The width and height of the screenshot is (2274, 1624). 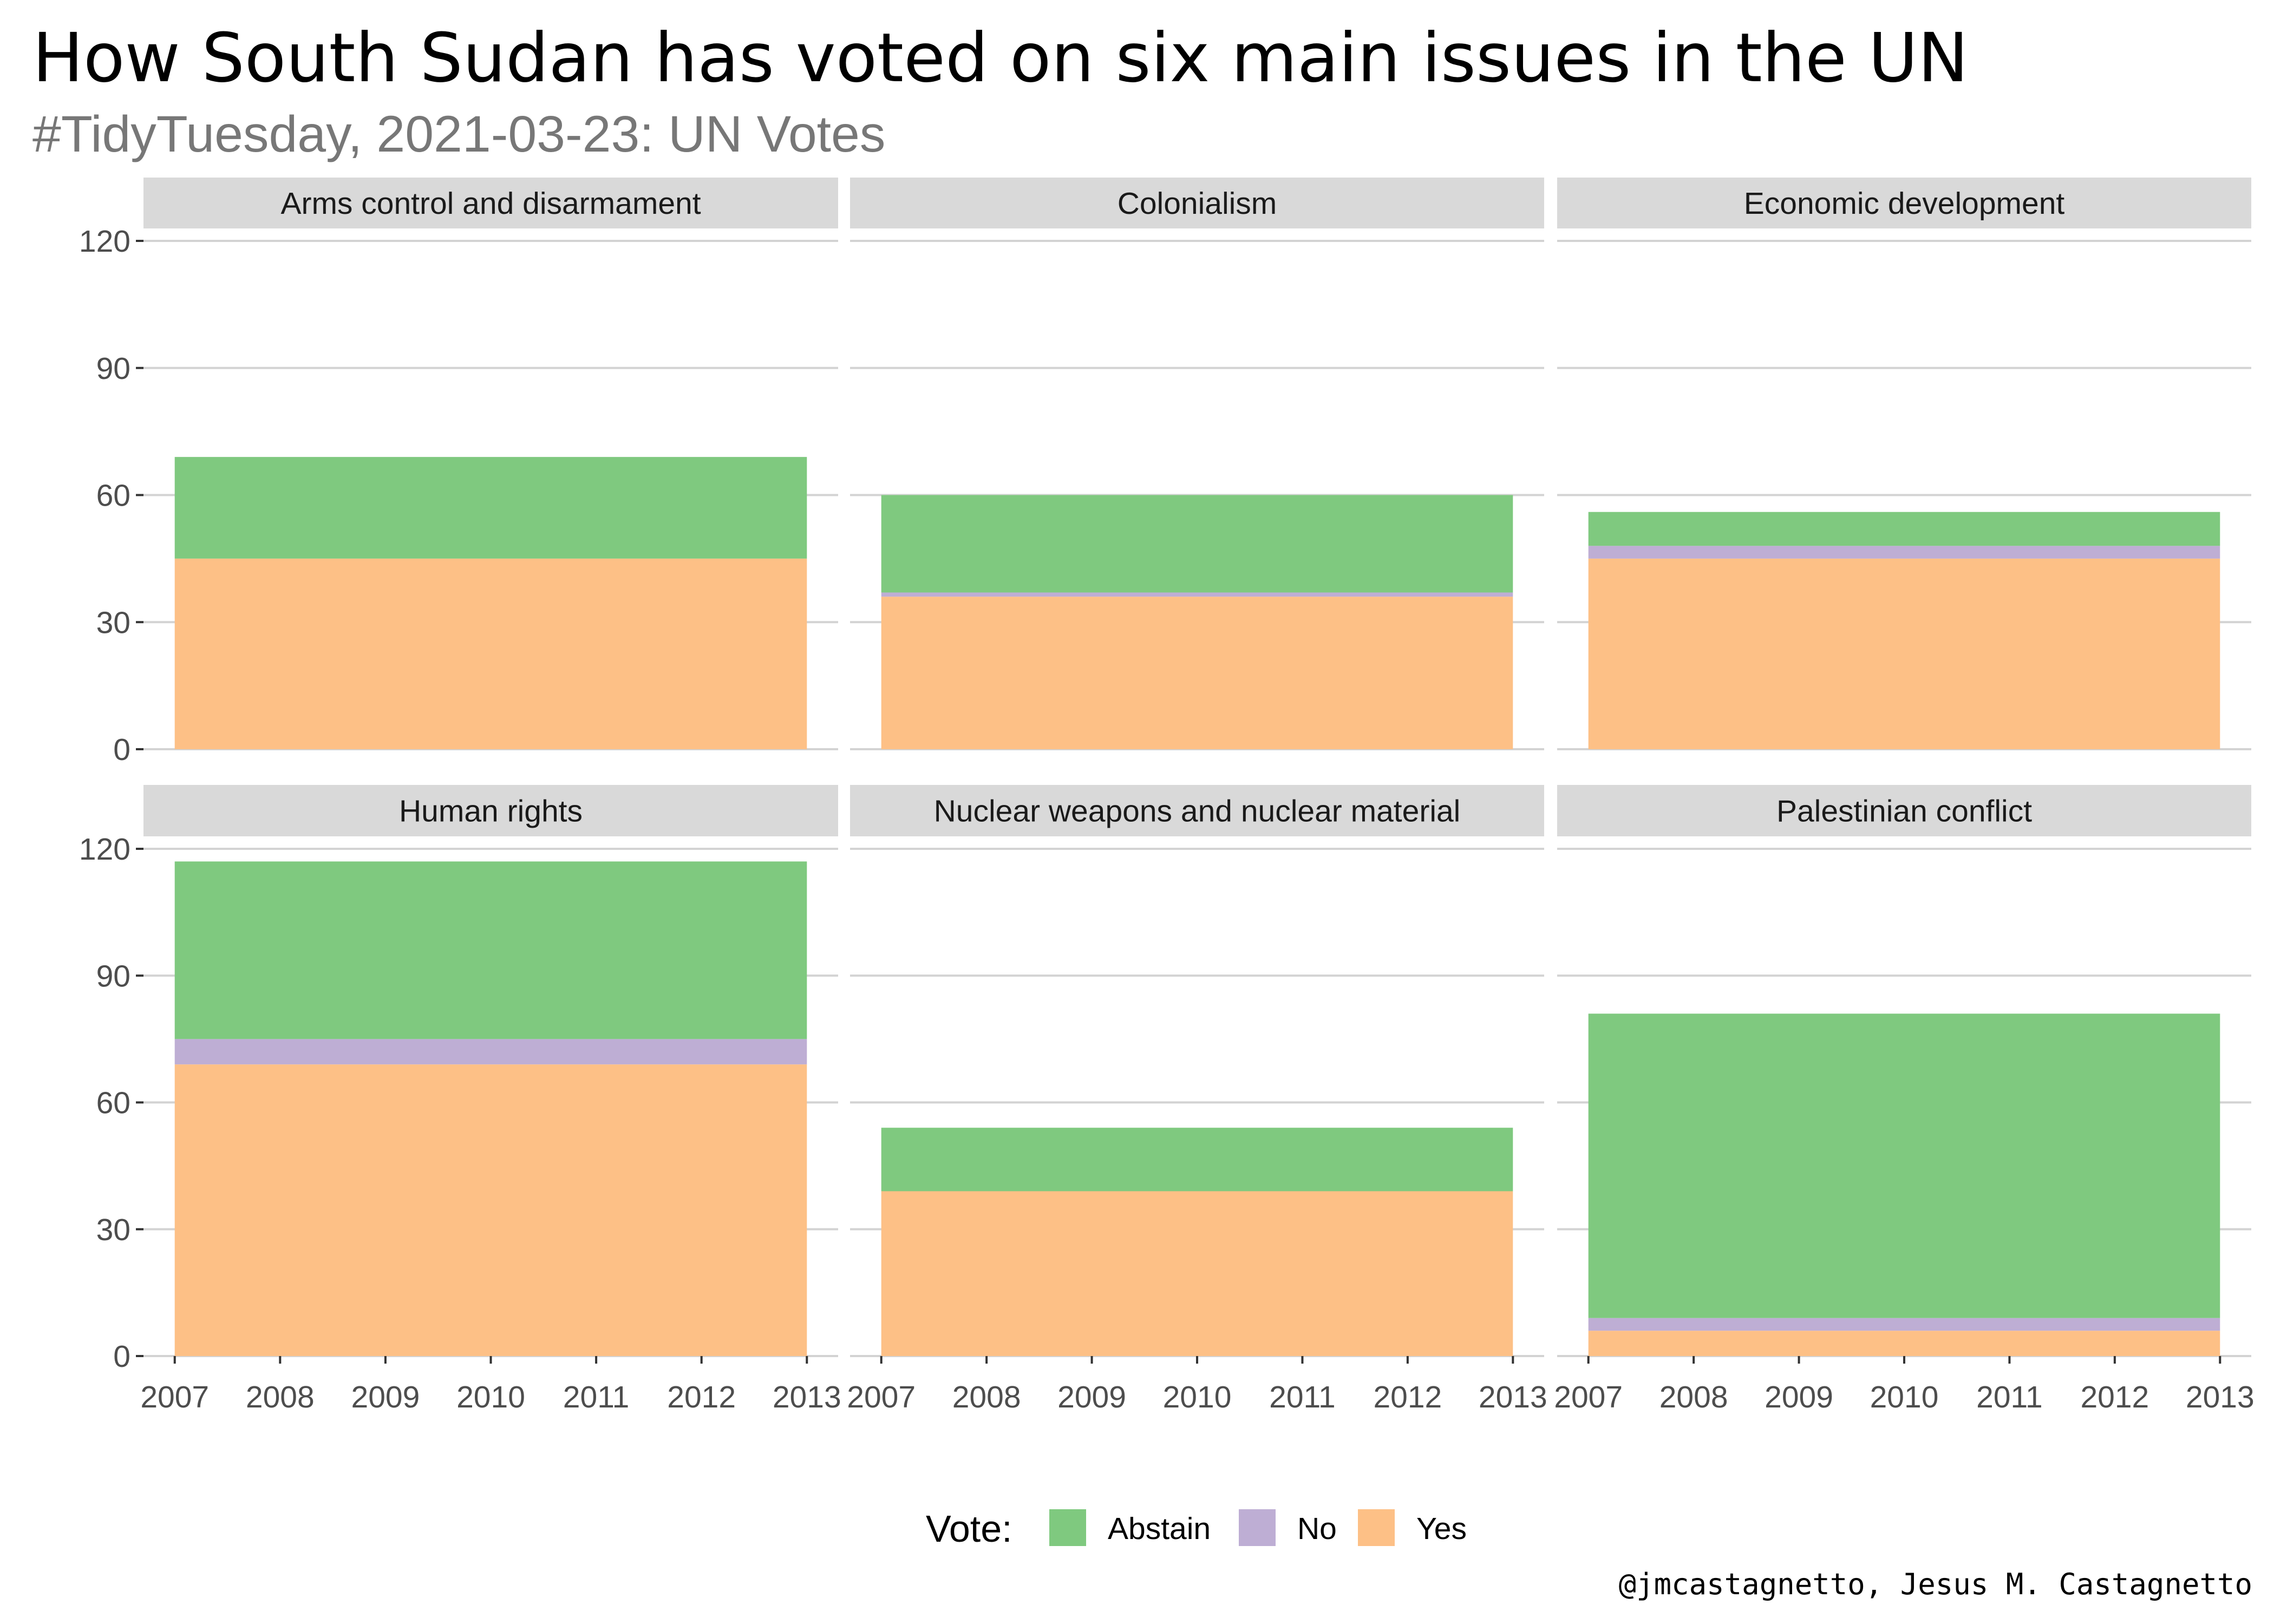 What do you see at coordinates (1159, 1528) in the screenshot?
I see `legend-label-abstain: Abstain` at bounding box center [1159, 1528].